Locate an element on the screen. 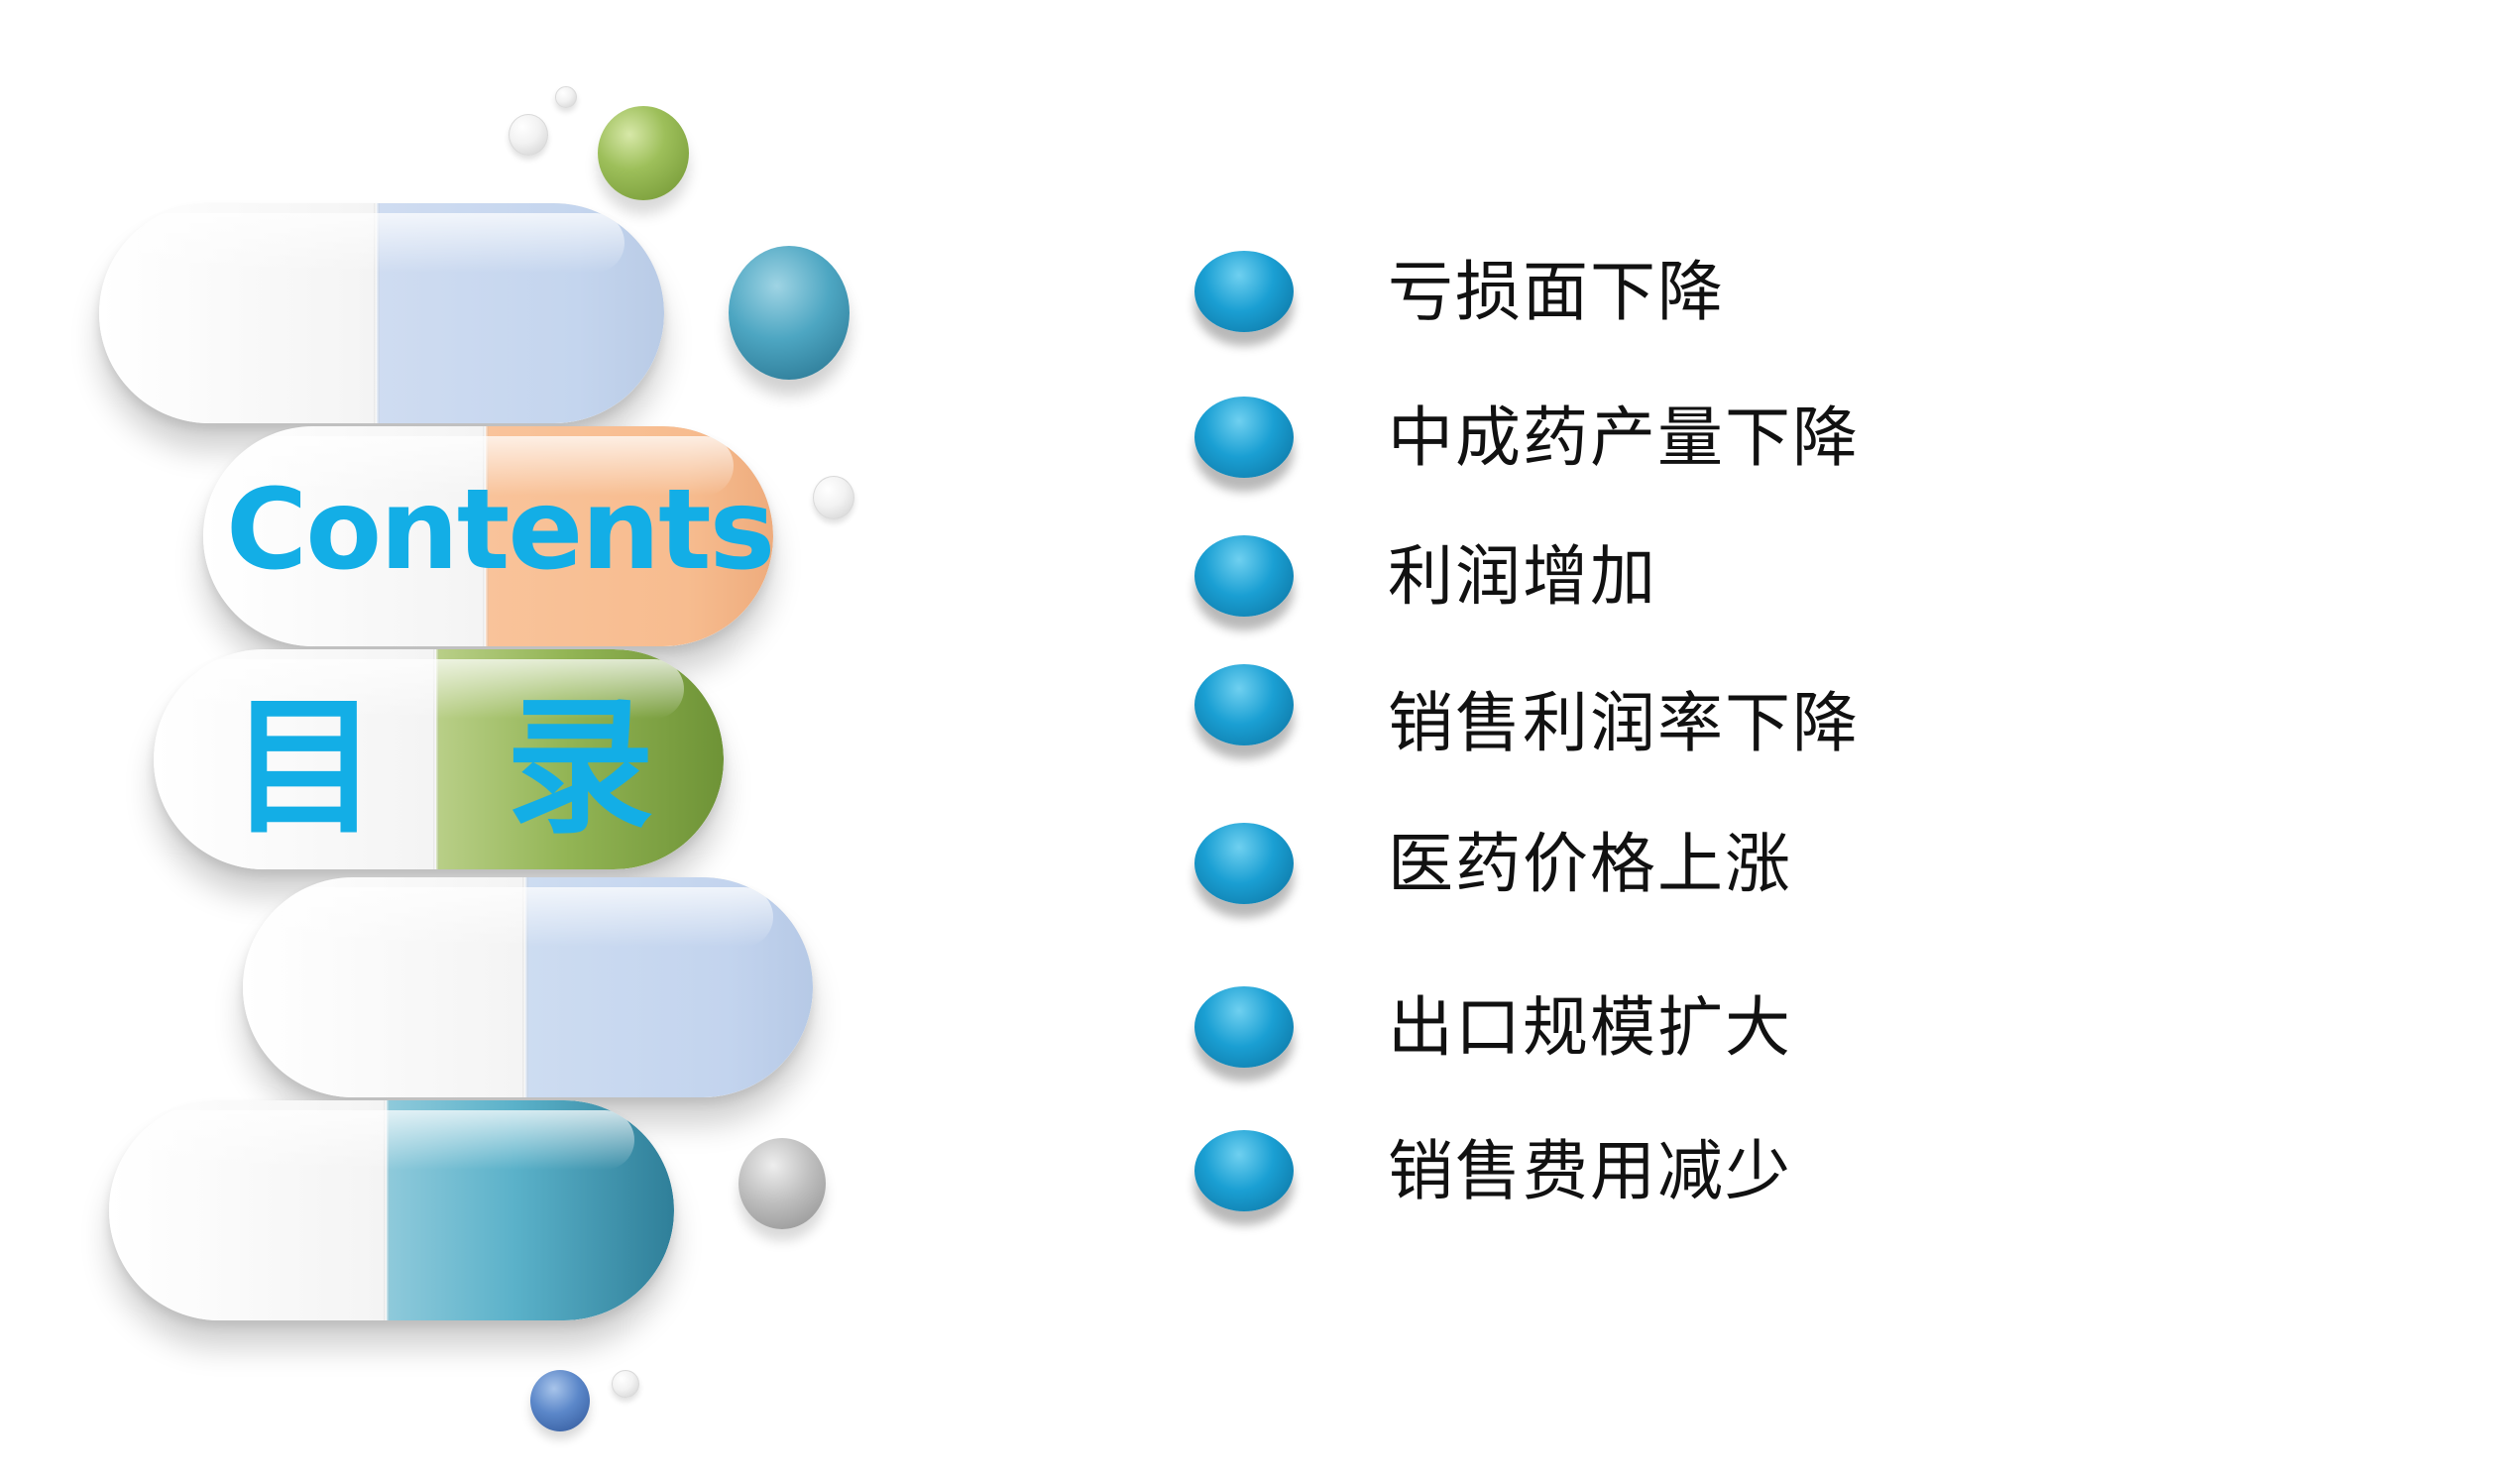  list-item: 医药价格上涨 is located at coordinates (1739, 872).